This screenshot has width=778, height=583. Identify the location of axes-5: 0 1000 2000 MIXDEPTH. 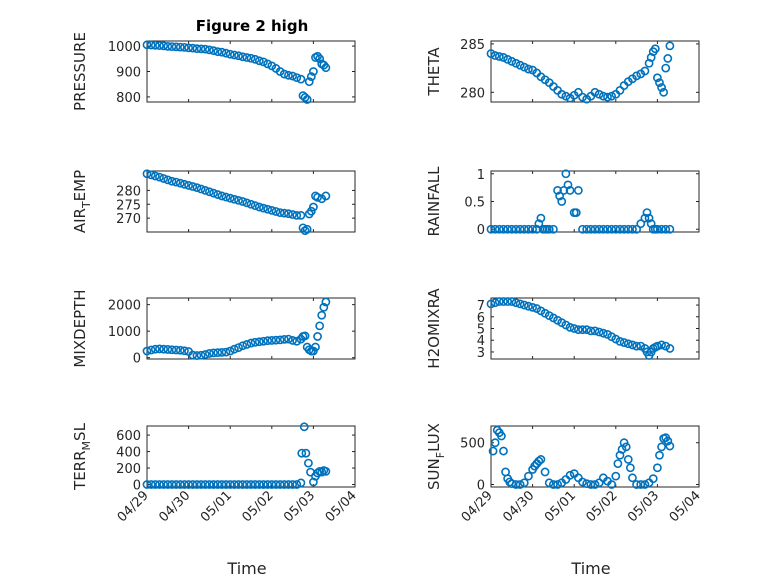
(213, 328).